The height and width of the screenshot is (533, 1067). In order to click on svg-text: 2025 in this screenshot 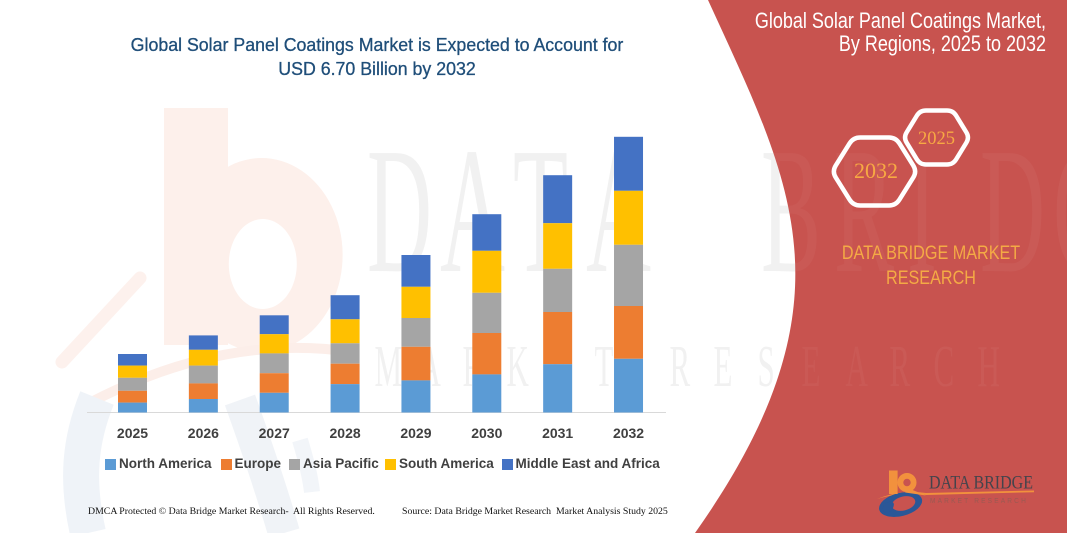, I will do `click(936, 139)`.